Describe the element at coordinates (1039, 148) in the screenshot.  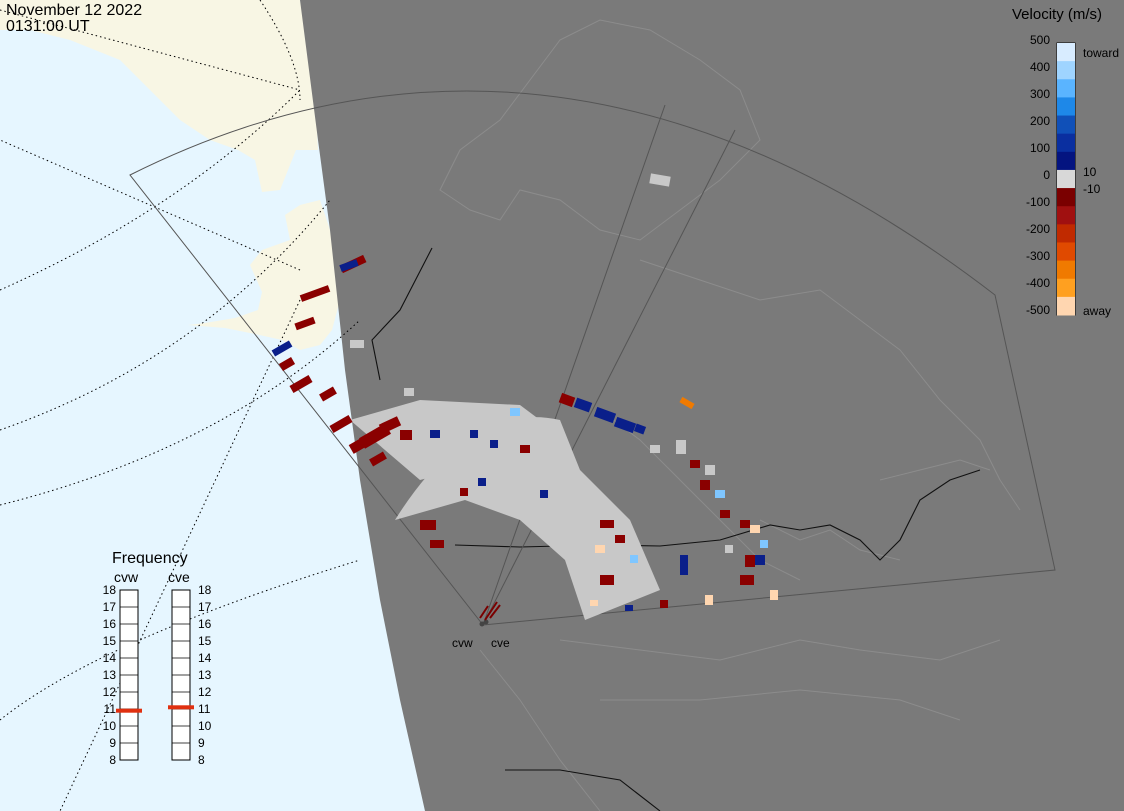
I see `colorbar-tick-label: 100` at that location.